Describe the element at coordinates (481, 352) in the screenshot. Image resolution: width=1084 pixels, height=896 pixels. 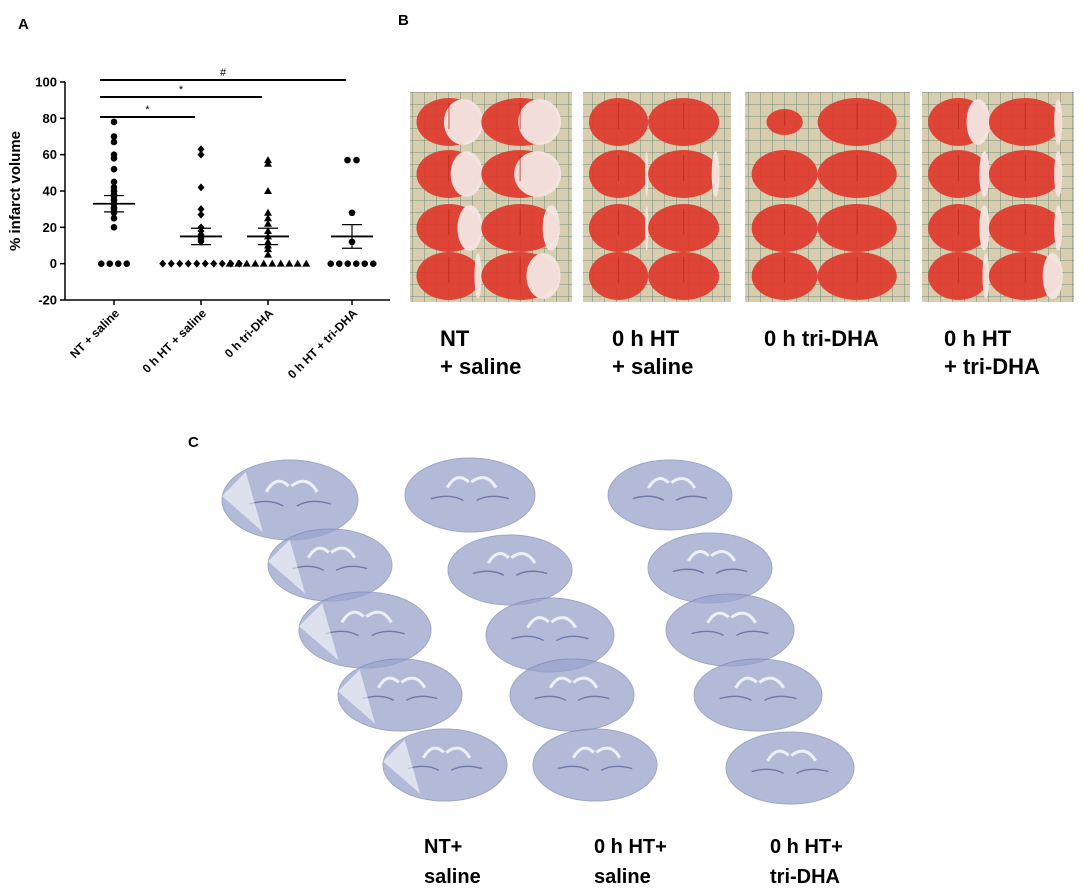
I see `photo-label-nt-saline: NT + saline` at that location.